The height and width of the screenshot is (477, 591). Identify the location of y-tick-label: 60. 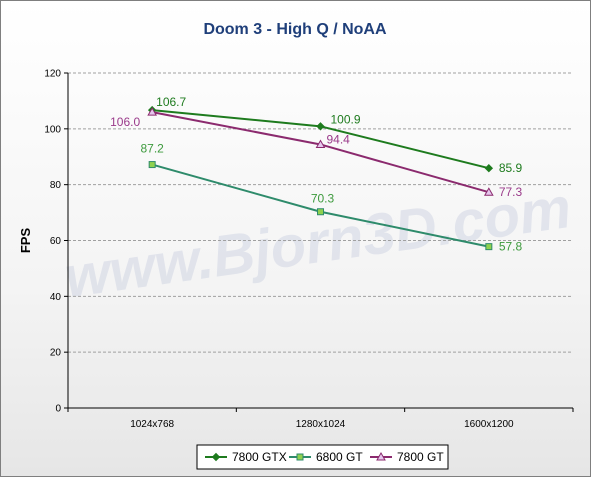
(56, 241).